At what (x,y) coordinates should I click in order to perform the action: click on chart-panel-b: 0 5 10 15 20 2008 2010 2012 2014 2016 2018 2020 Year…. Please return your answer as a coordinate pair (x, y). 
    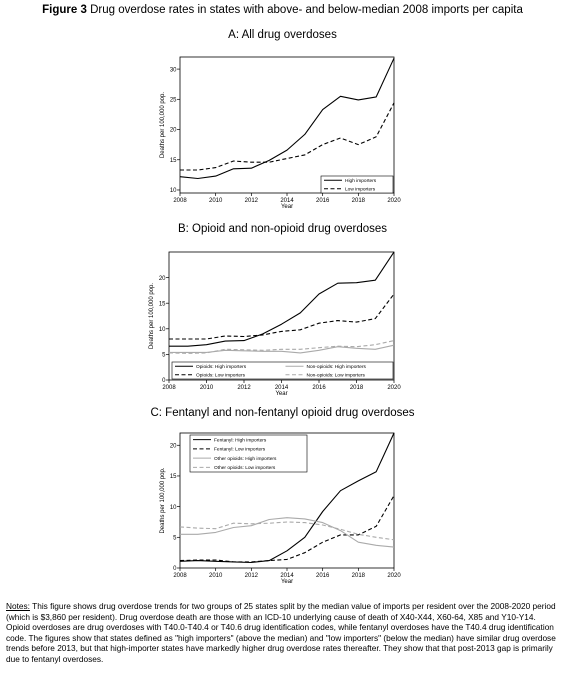
    Looking at the image, I should click on (275, 324).